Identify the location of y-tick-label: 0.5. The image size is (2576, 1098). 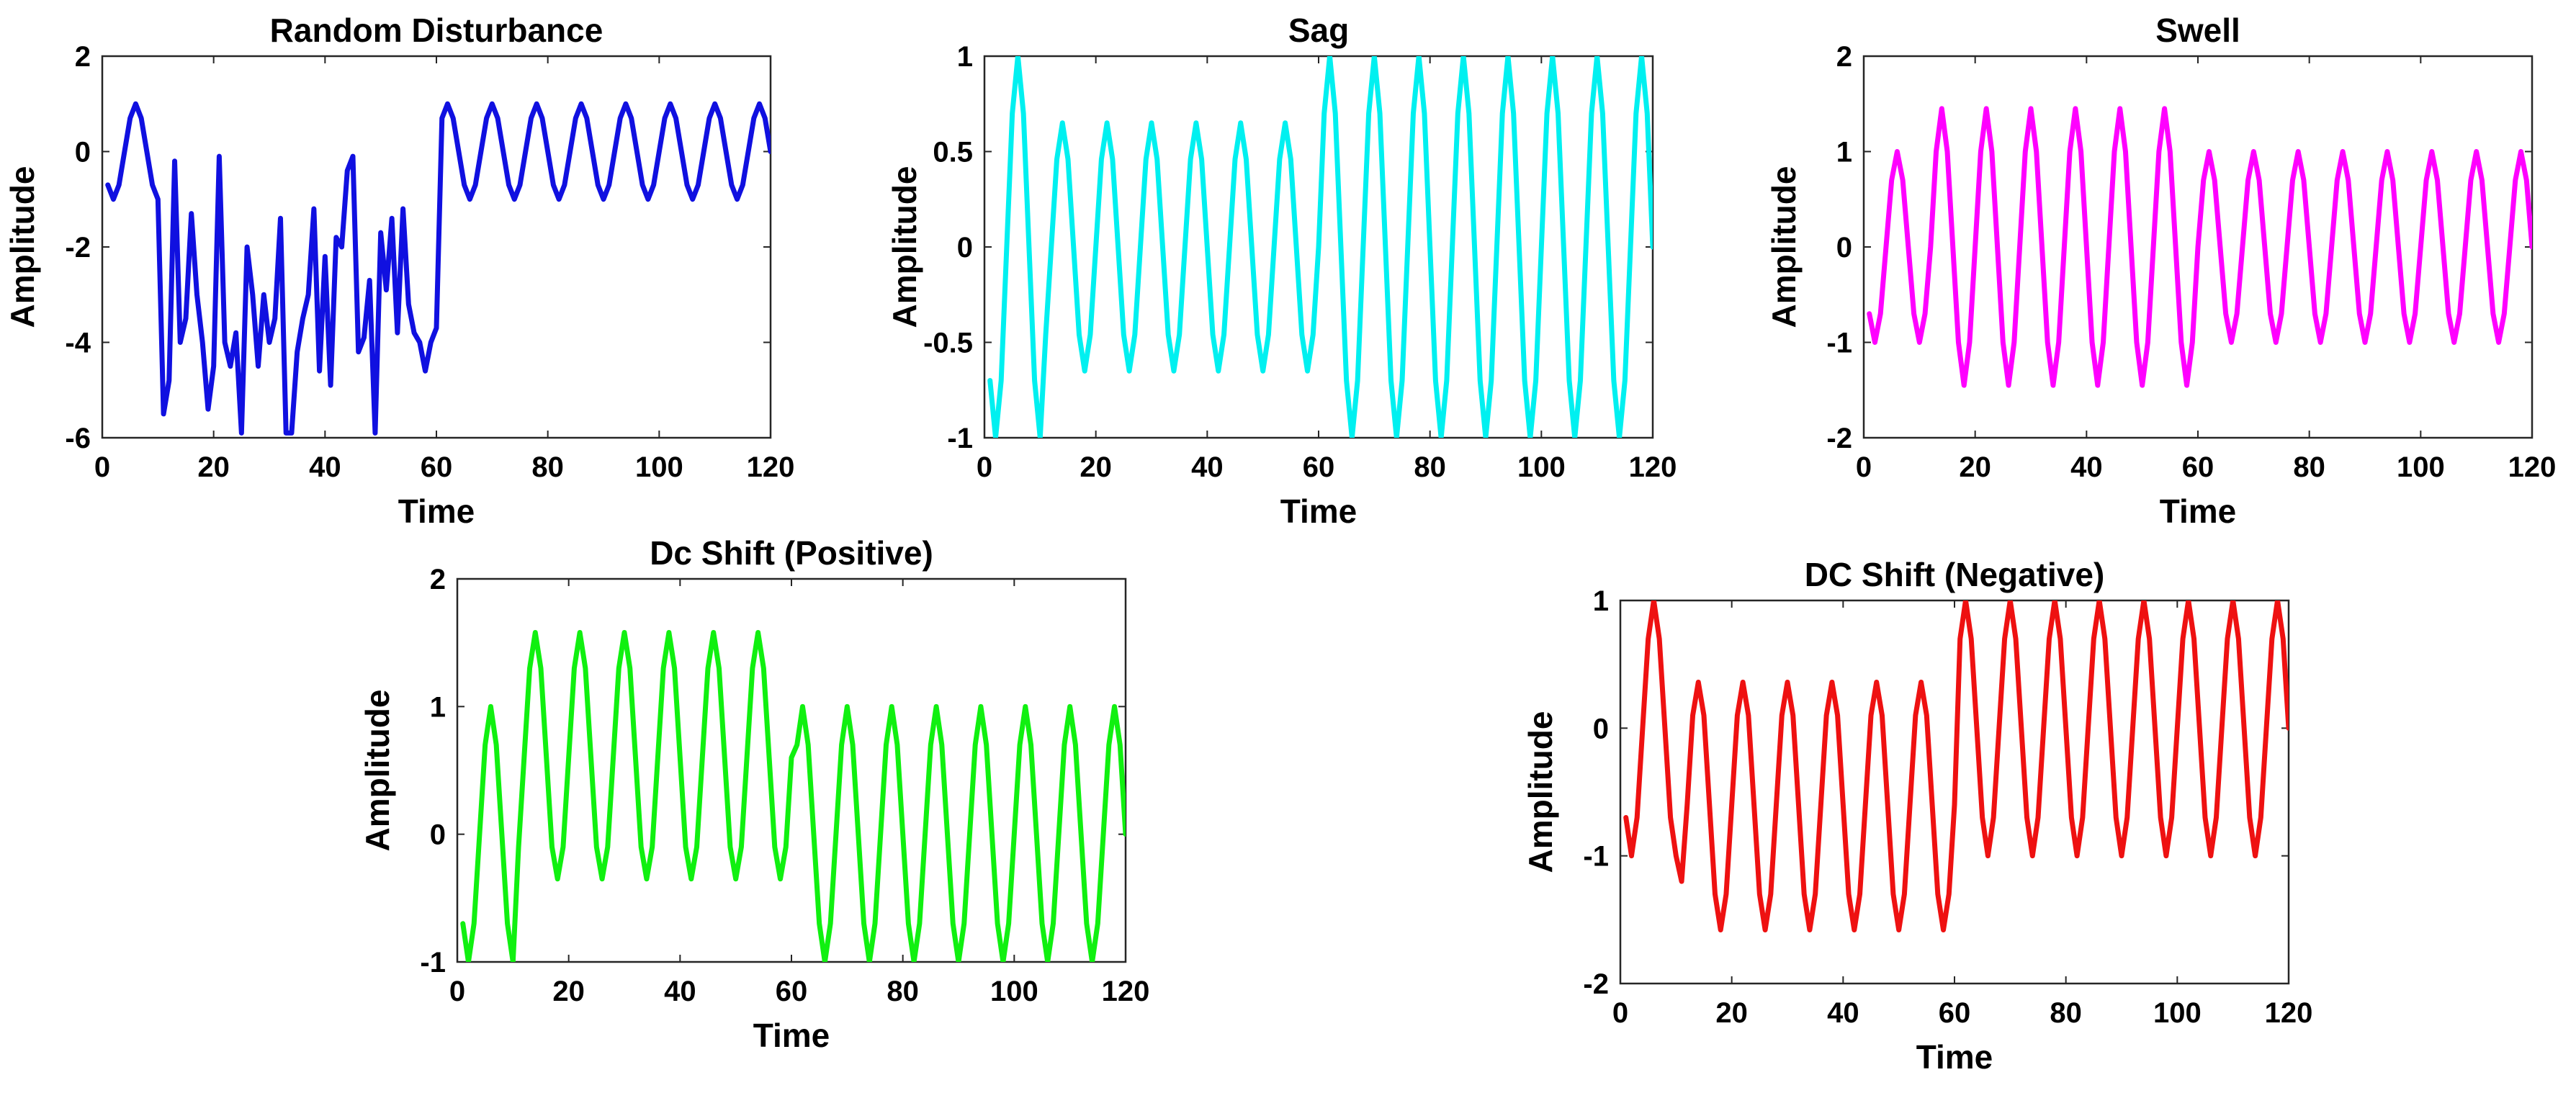
(953, 152).